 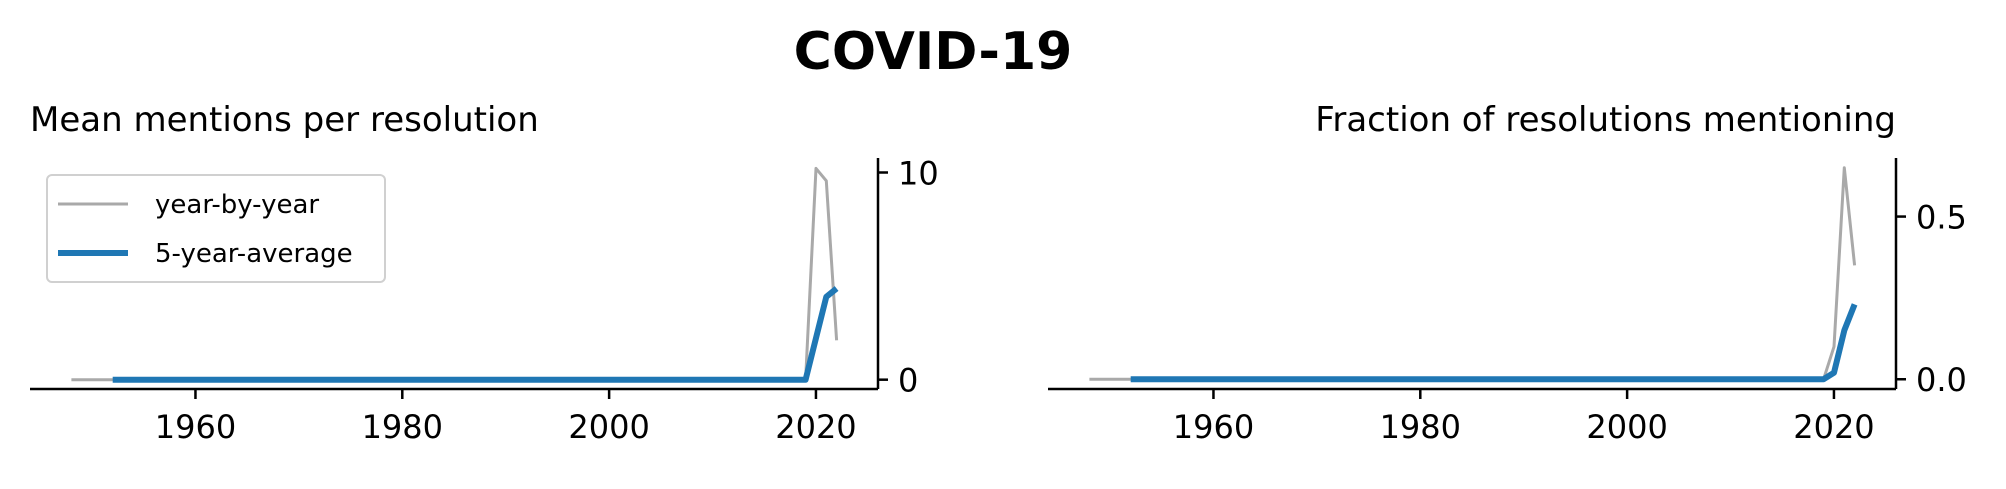 I want to click on y-tick-label: 0.5, so click(x=1941, y=218).